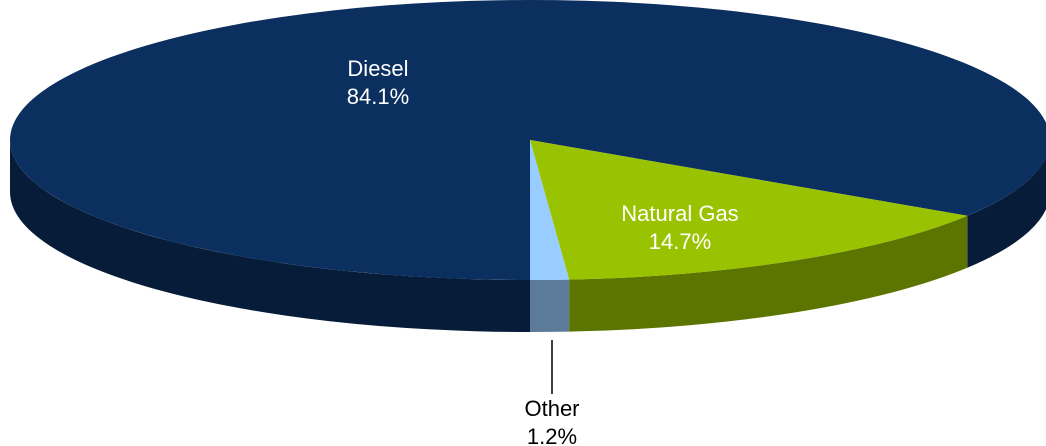 The height and width of the screenshot is (446, 1046). Describe the element at coordinates (377, 68) in the screenshot. I see `slice-label: Diesel` at that location.